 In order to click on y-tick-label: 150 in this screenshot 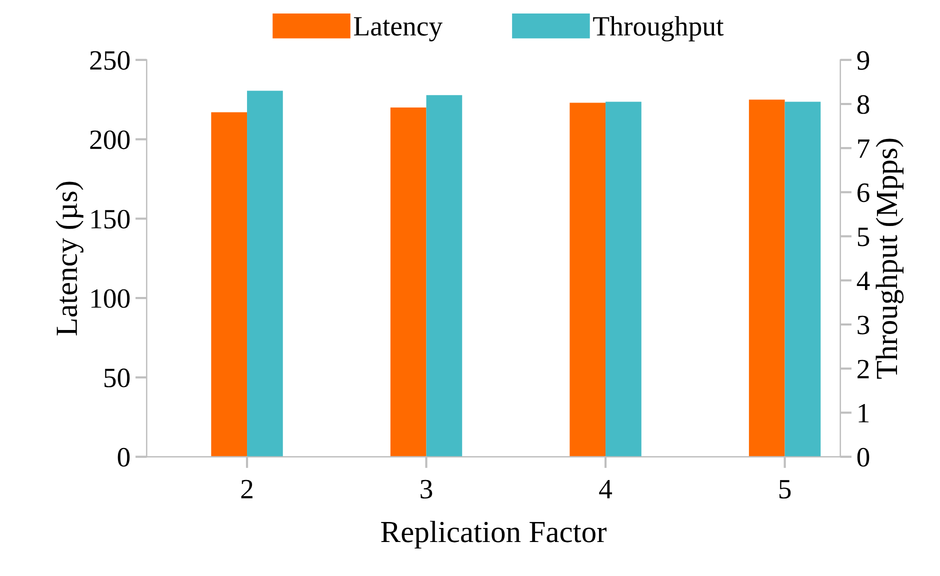, I will do `click(110, 219)`.